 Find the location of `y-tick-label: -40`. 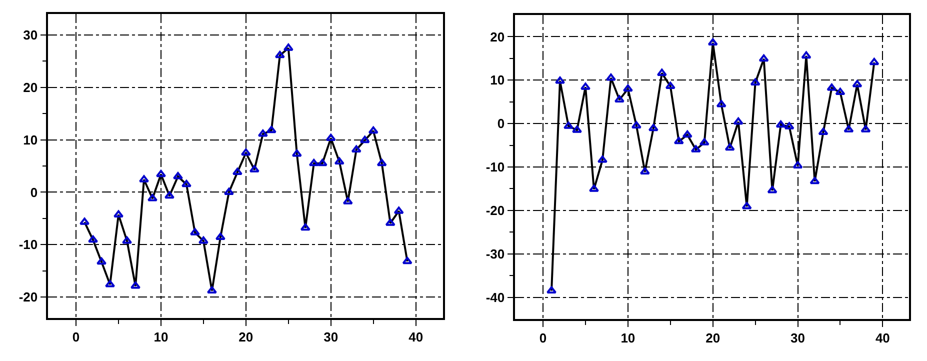

y-tick-label: -40 is located at coordinates (495, 297).